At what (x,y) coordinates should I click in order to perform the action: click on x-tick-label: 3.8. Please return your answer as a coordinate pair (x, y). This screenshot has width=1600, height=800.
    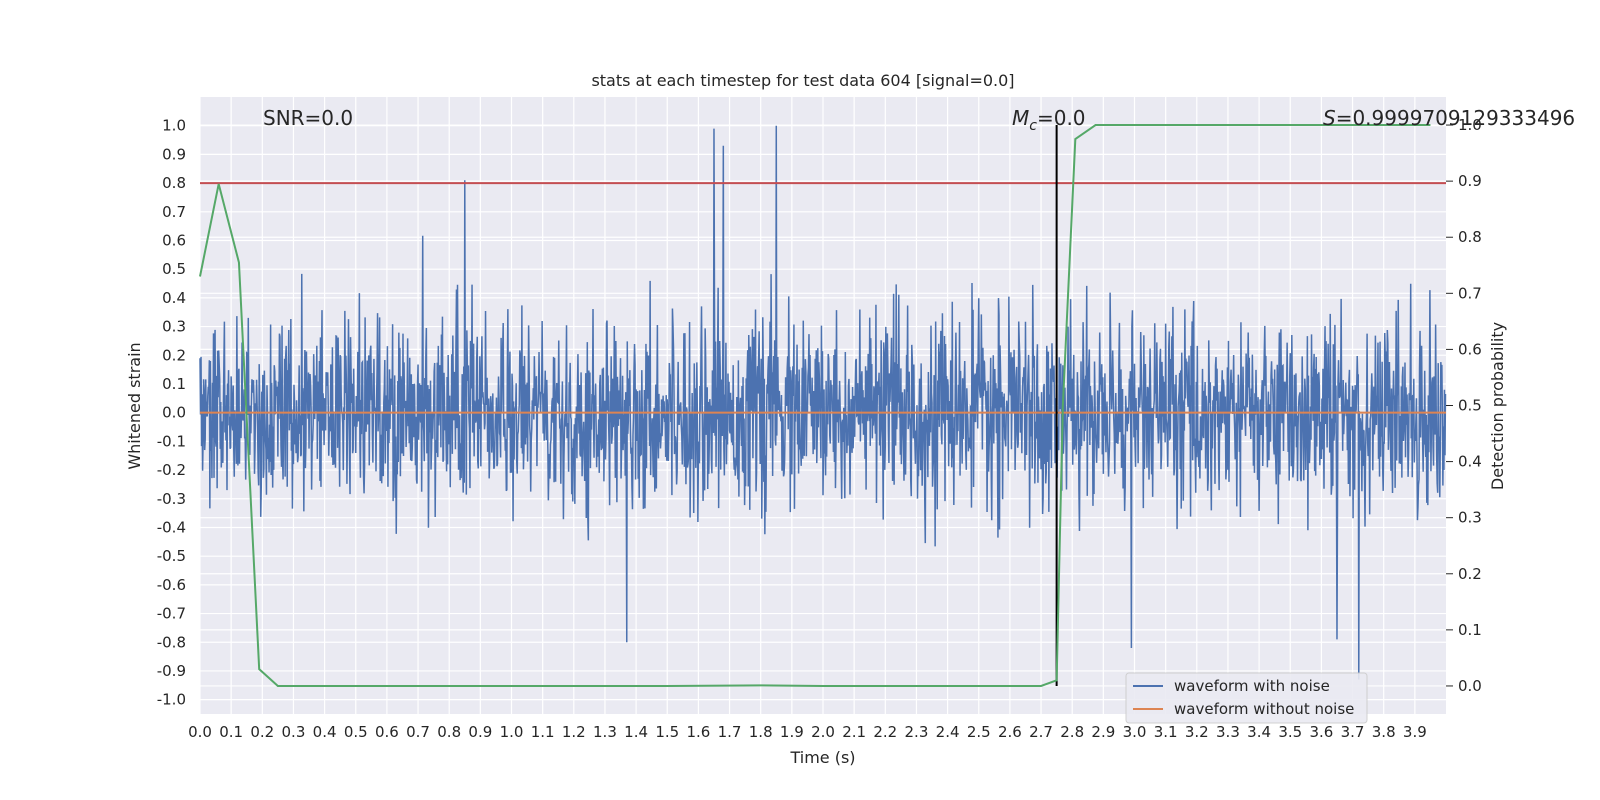
    Looking at the image, I should click on (1384, 732).